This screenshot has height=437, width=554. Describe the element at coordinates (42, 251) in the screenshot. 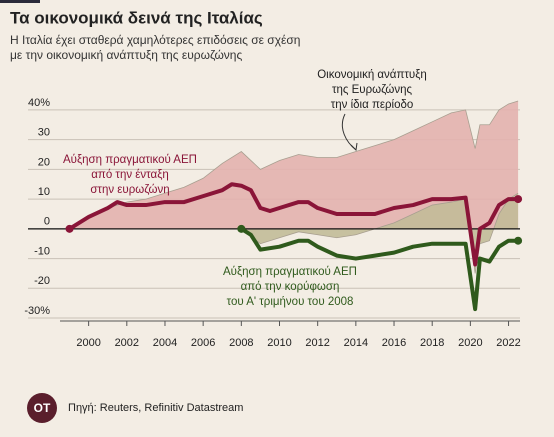

I see `y-tick-label: -10` at that location.